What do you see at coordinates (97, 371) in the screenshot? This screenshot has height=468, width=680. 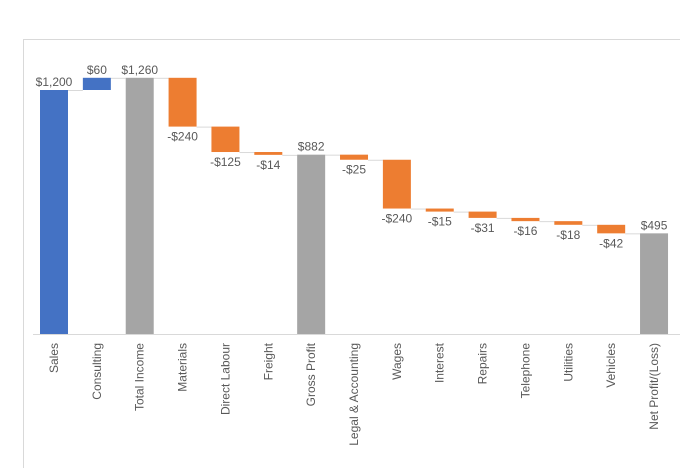 I see `x-tick-label: Consulting` at bounding box center [97, 371].